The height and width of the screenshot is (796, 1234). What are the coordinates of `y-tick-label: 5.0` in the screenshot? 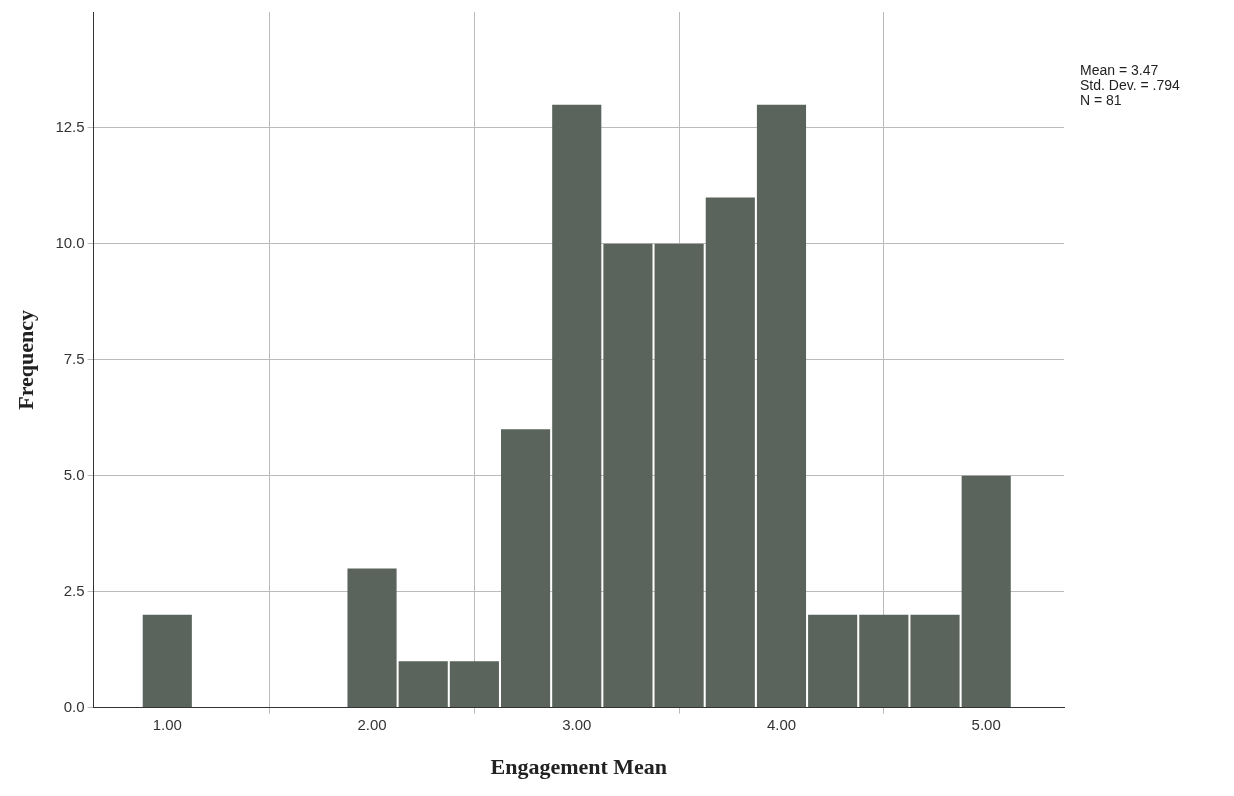 It's located at (74, 474).